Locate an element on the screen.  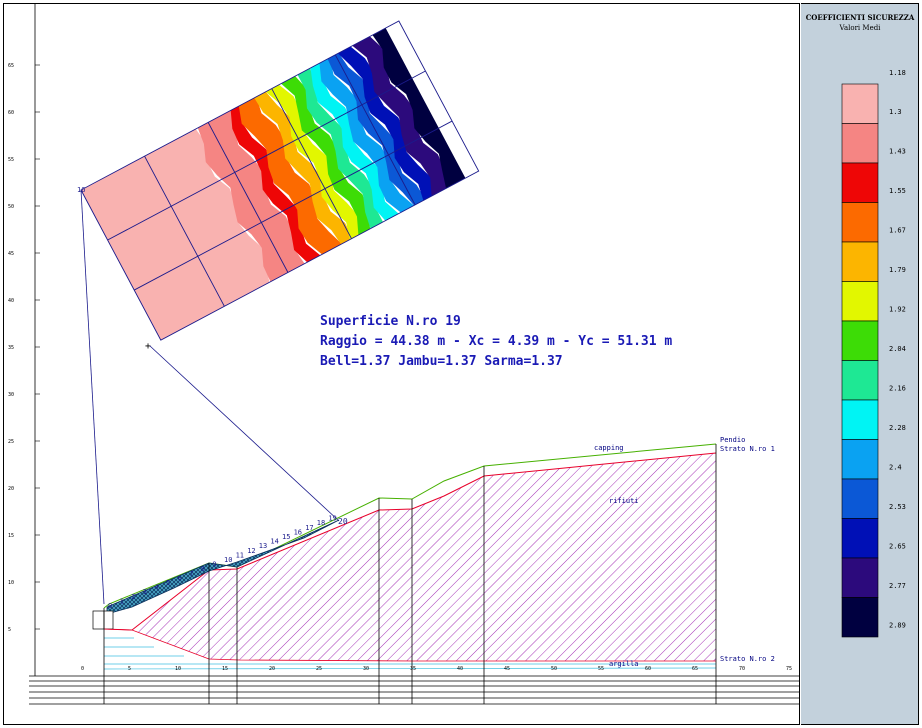
legend-value-1: 1.43 is located at coordinates (897, 152).